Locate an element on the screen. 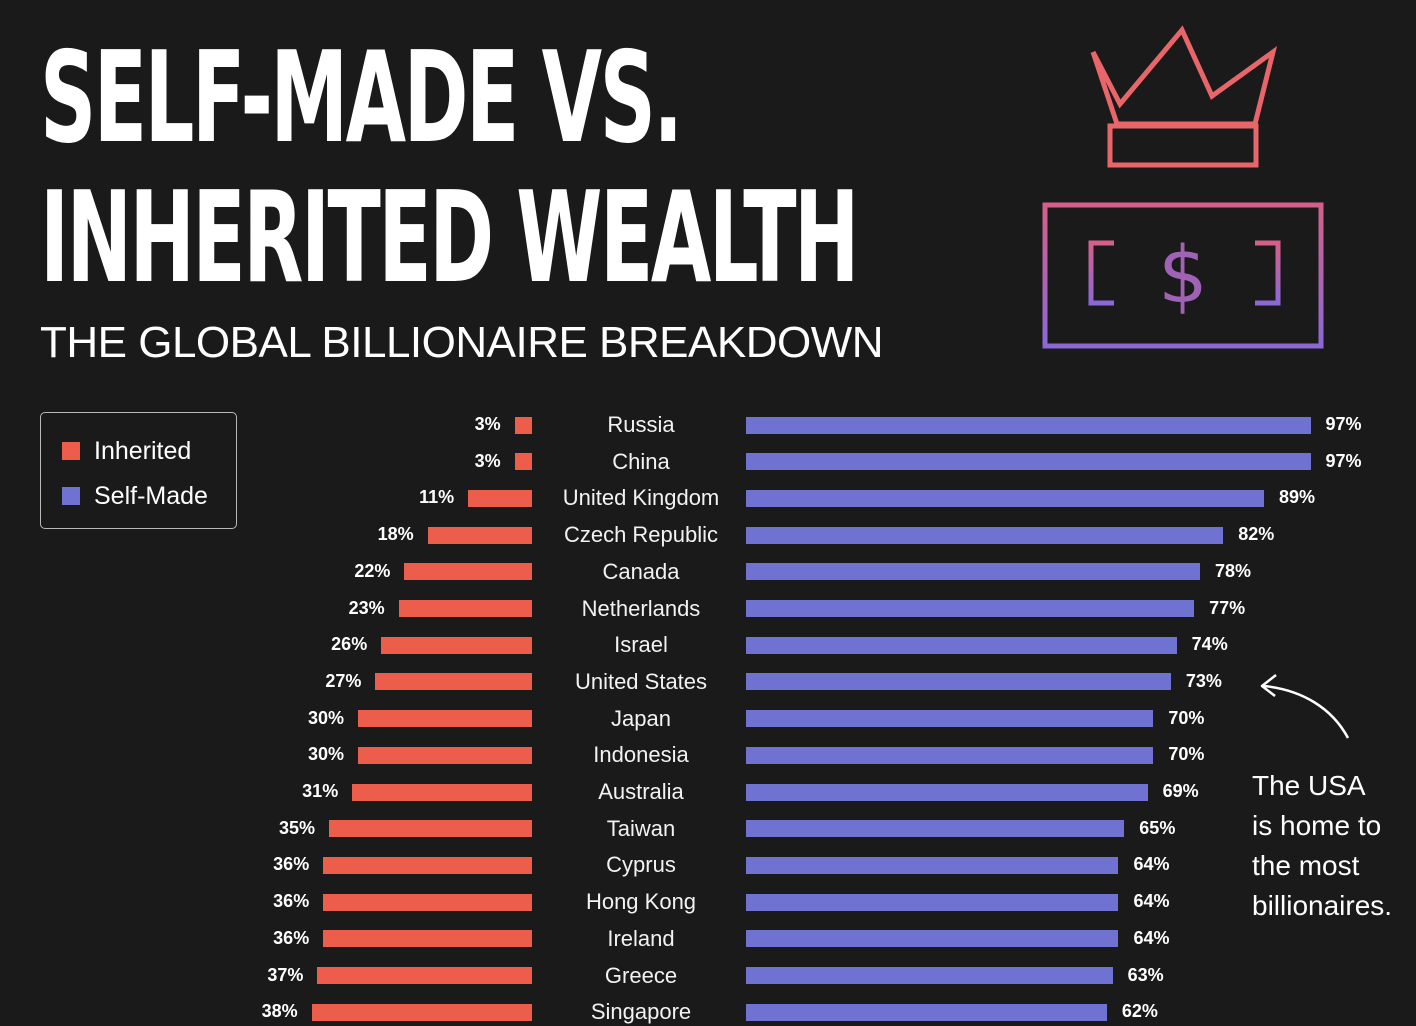 The width and height of the screenshot is (1416, 1026). data-label-self-made: 73% is located at coordinates (1203, 680).